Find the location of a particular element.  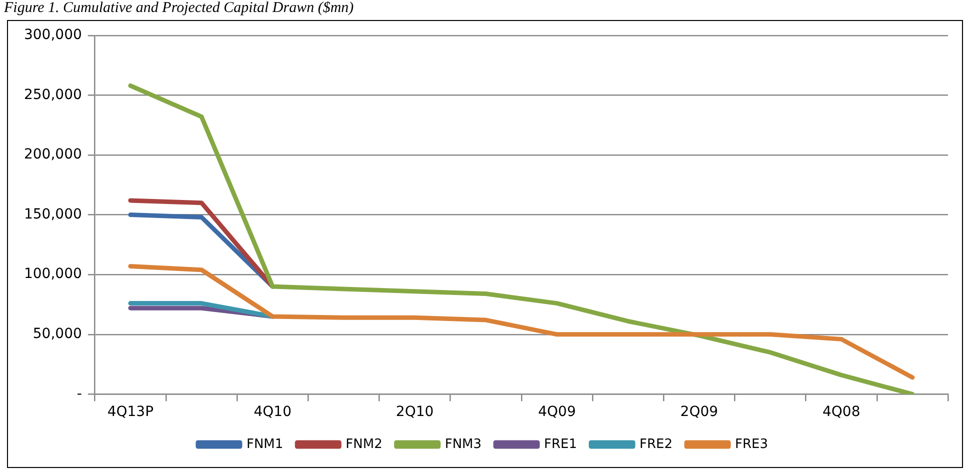

legend-label: FNM3 is located at coordinates (463, 444).